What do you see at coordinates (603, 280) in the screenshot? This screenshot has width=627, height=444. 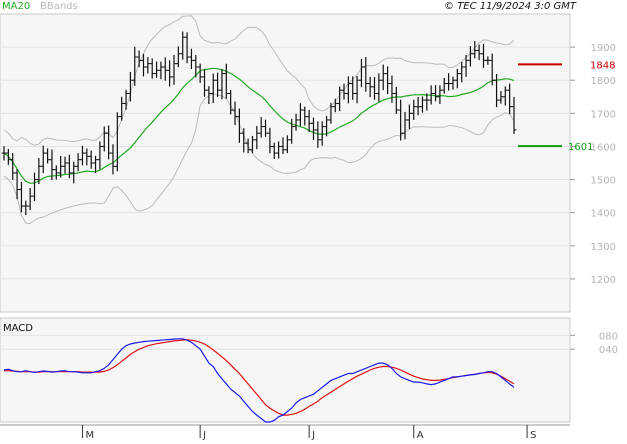 I see `price-tick-label: 1200` at bounding box center [603, 280].